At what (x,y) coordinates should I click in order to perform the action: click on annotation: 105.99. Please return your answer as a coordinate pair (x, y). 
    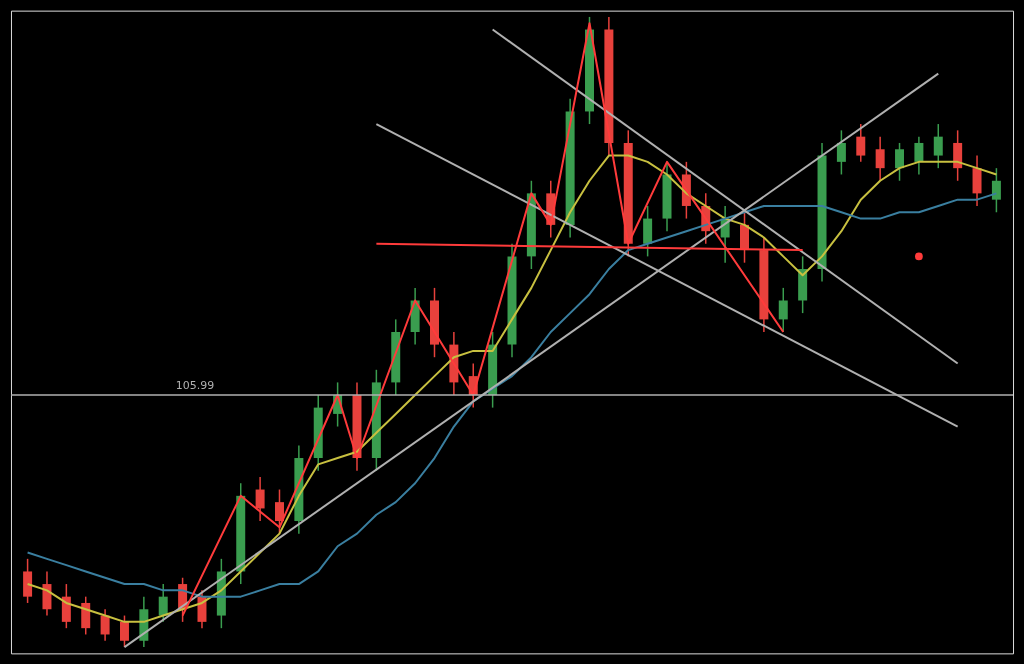
    Looking at the image, I should click on (195, 386).